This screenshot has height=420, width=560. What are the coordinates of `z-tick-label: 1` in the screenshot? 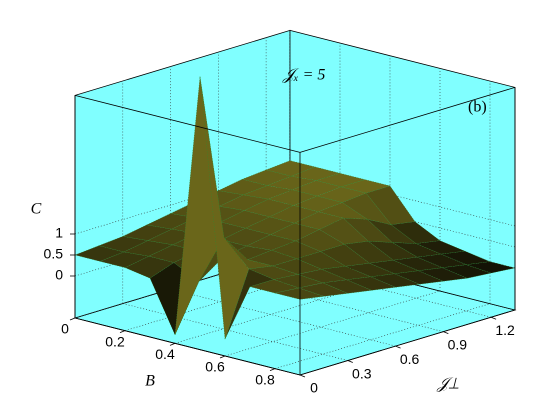 It's located at (59, 233).